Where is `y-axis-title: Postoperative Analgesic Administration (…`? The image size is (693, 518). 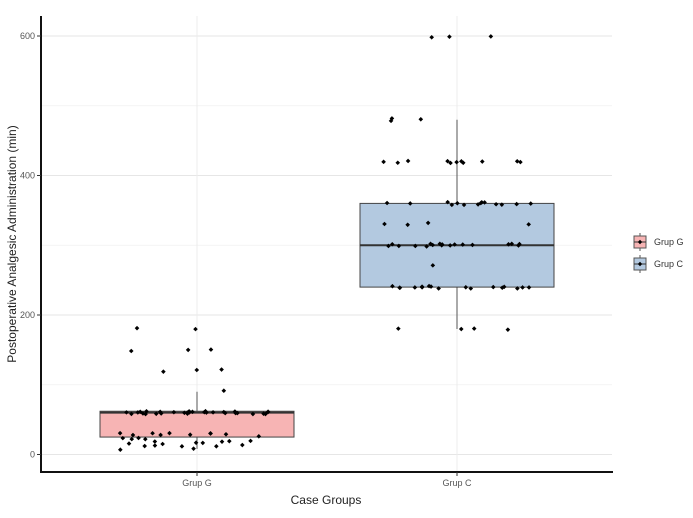
y-axis-title: Postoperative Analgesic Administration (… is located at coordinates (12, 243).